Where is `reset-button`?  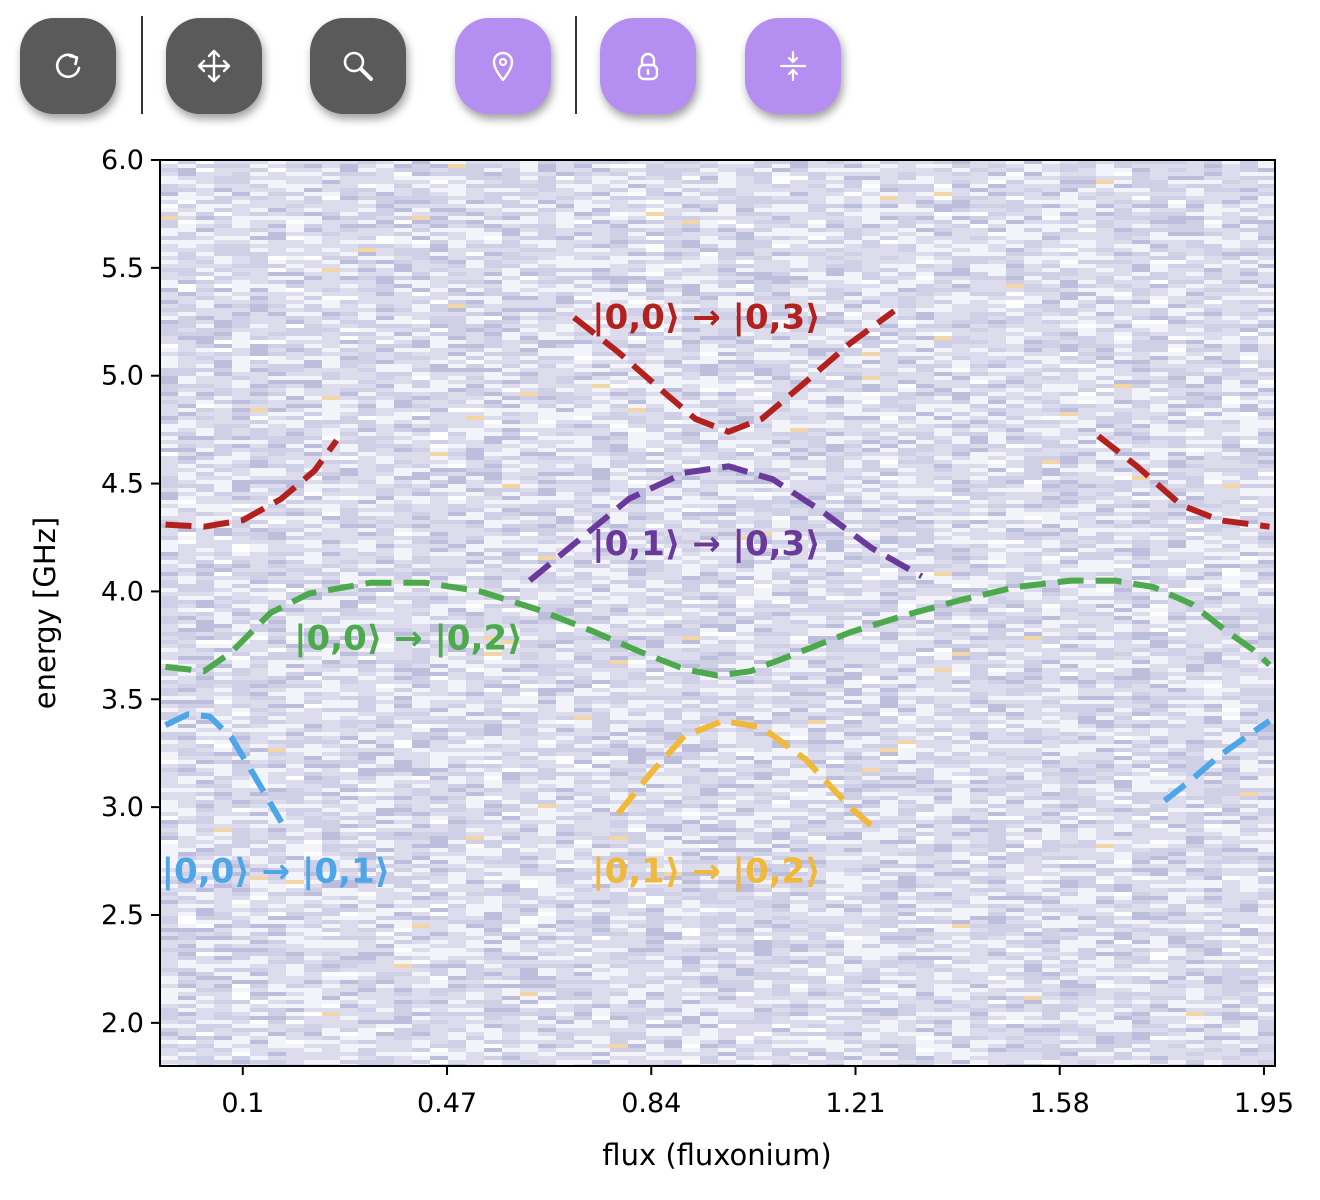 reset-button is located at coordinates (68, 66).